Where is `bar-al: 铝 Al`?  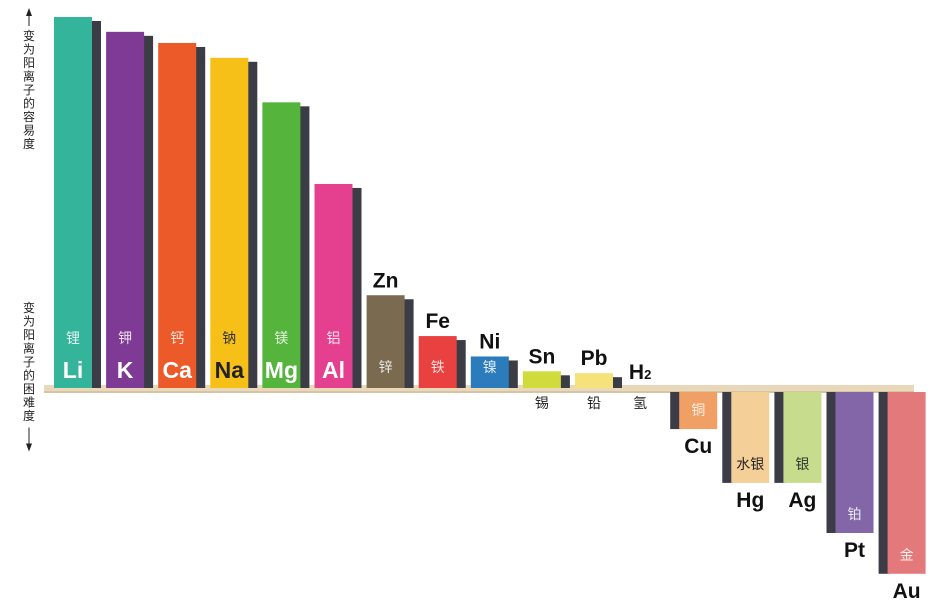 bar-al: 铝 Al is located at coordinates (338, 285).